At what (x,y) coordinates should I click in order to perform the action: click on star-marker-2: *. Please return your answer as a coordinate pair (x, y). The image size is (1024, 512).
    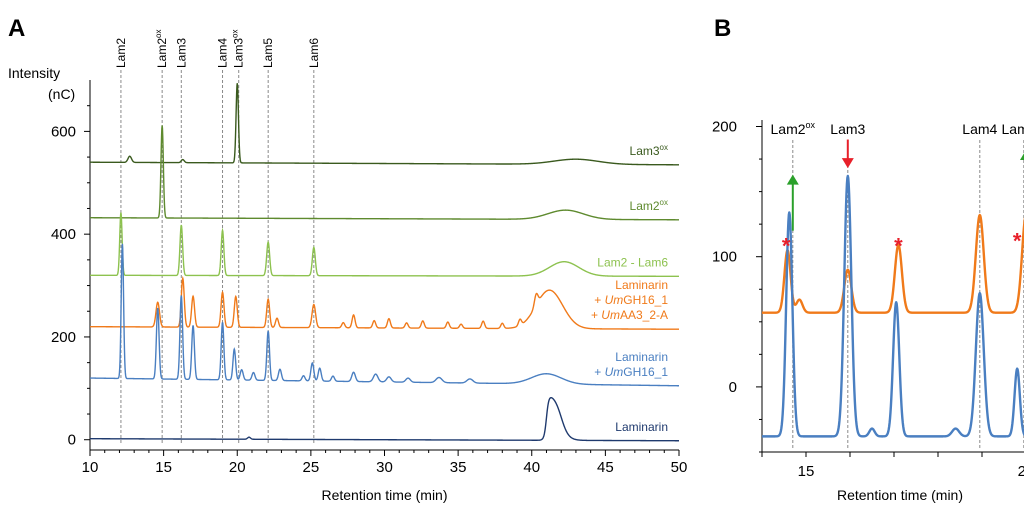
    Looking at the image, I should click on (898, 246).